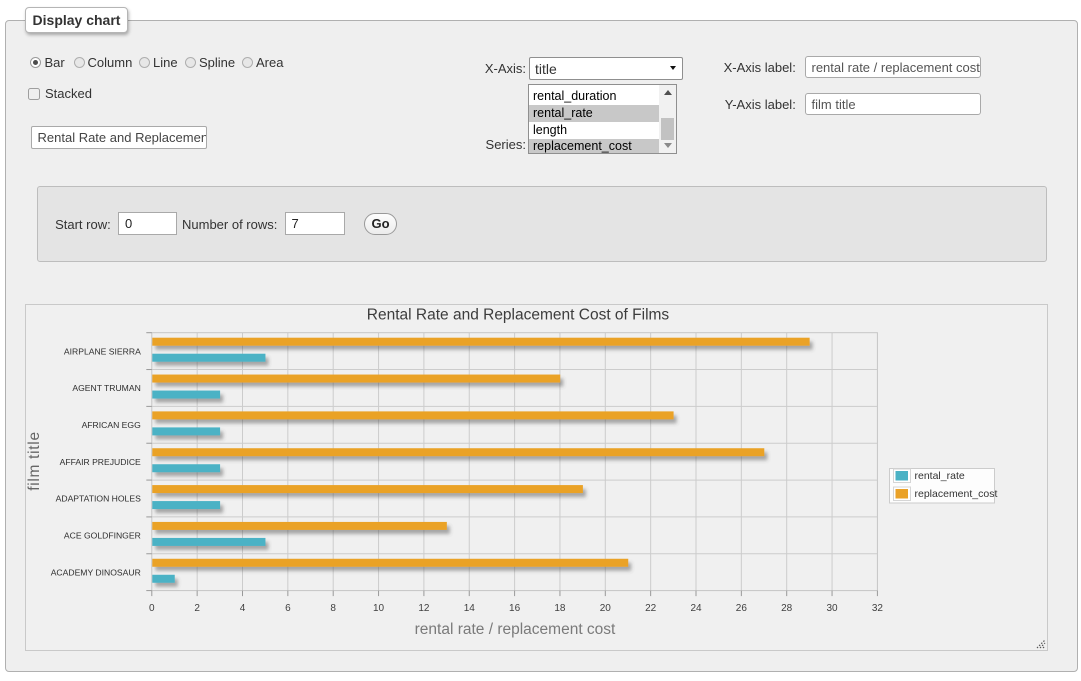 The width and height of the screenshot is (1081, 681). I want to click on svg-text: 26, so click(742, 608).